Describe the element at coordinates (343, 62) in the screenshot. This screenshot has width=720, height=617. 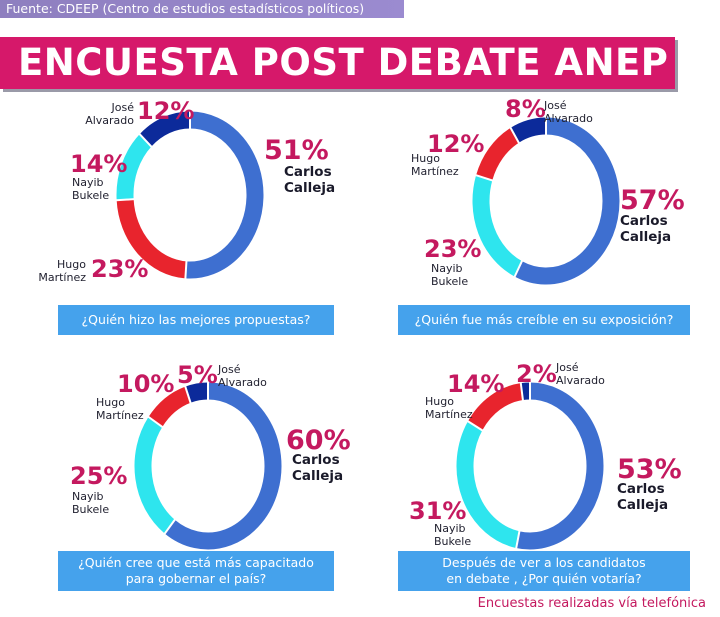
I see `page-title: ENCUESTA POST DEBATE ANEP` at that location.